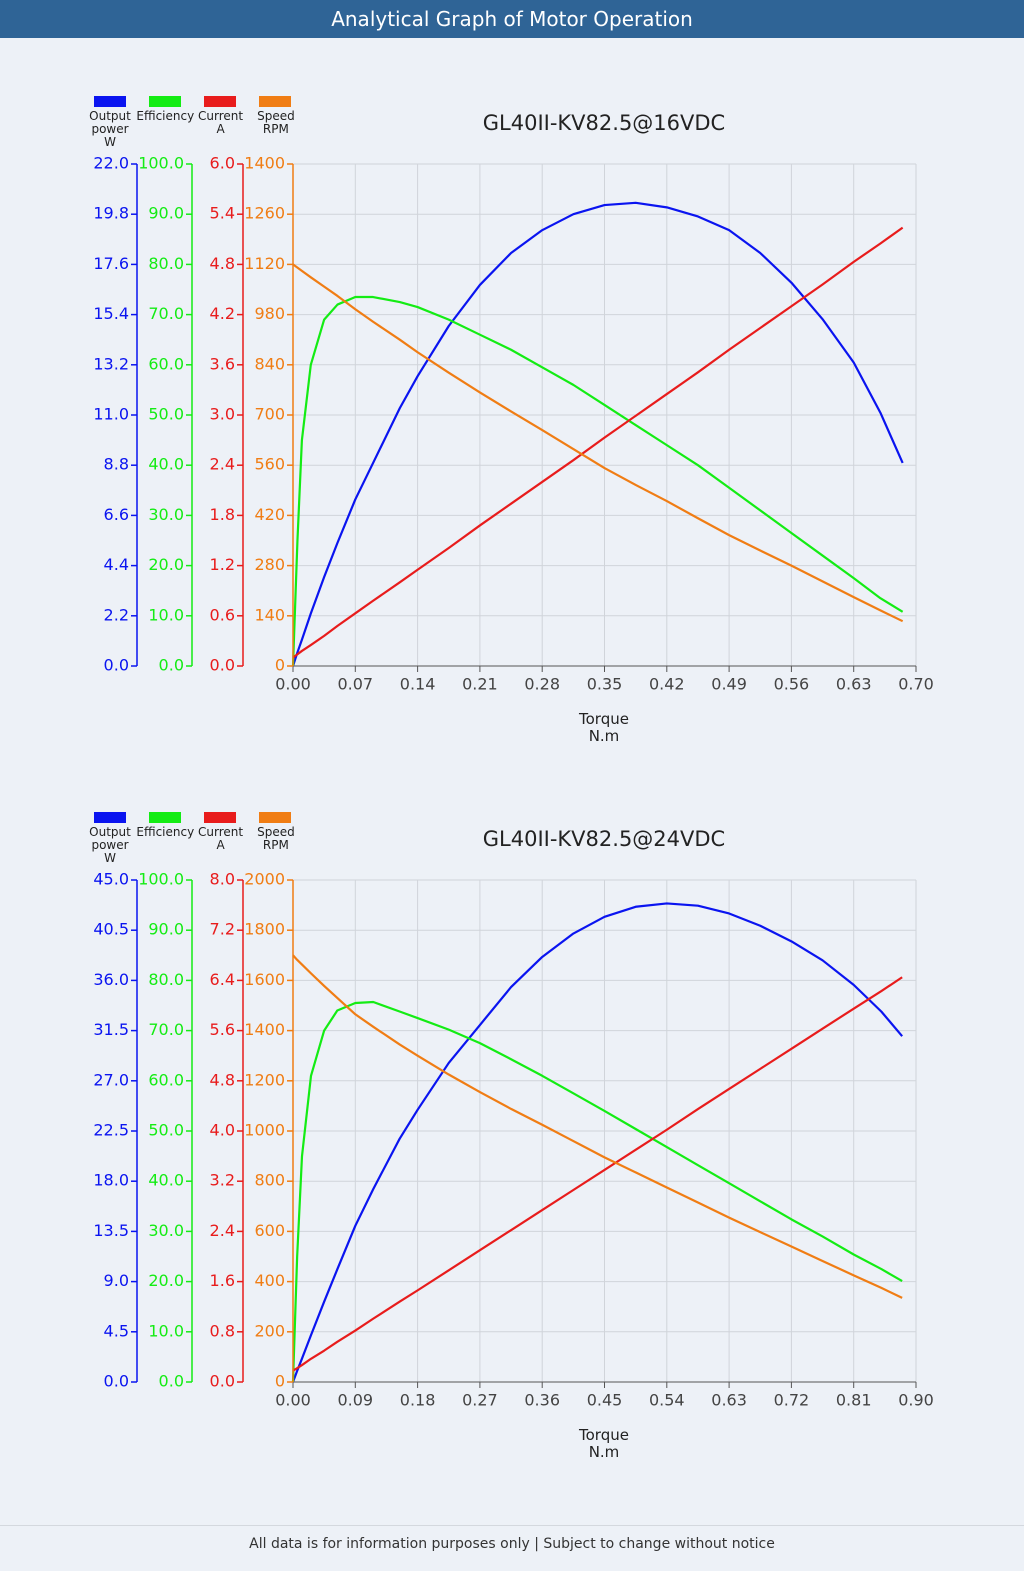  Describe the element at coordinates (729, 1400) in the screenshot. I see `x-tick-label: 0.63` at that location.